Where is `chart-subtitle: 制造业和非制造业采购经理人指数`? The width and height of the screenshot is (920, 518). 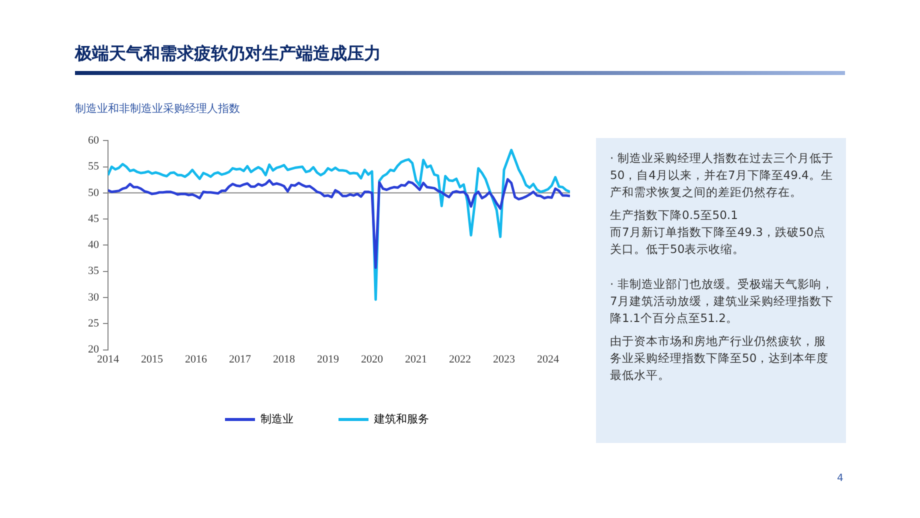 chart-subtitle: 制造业和非制造业采购经理人指数 is located at coordinates (157, 108).